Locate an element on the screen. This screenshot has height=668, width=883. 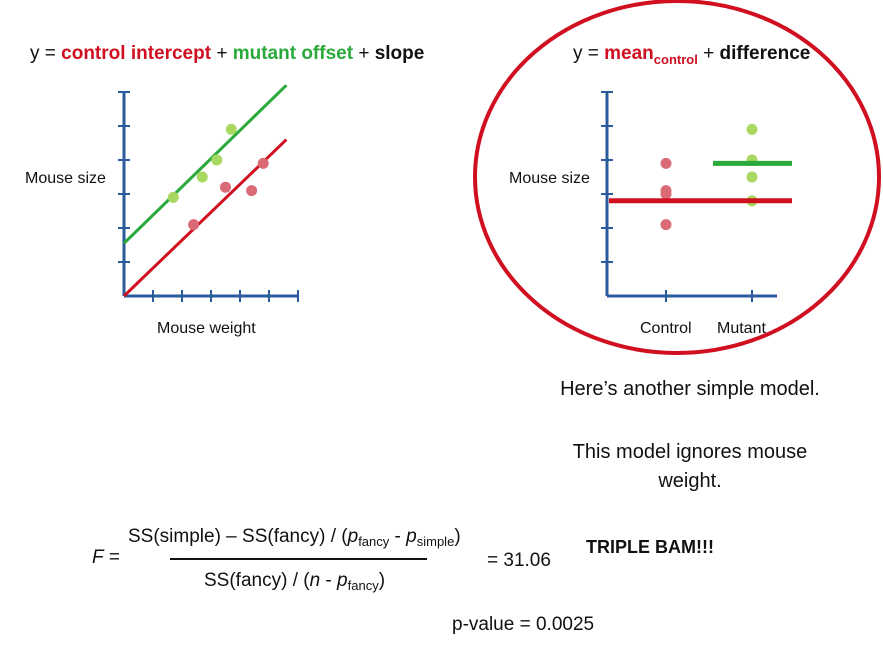
formula-denominator: SS(fancy) / (n - pfancy) is located at coordinates (294, 581).